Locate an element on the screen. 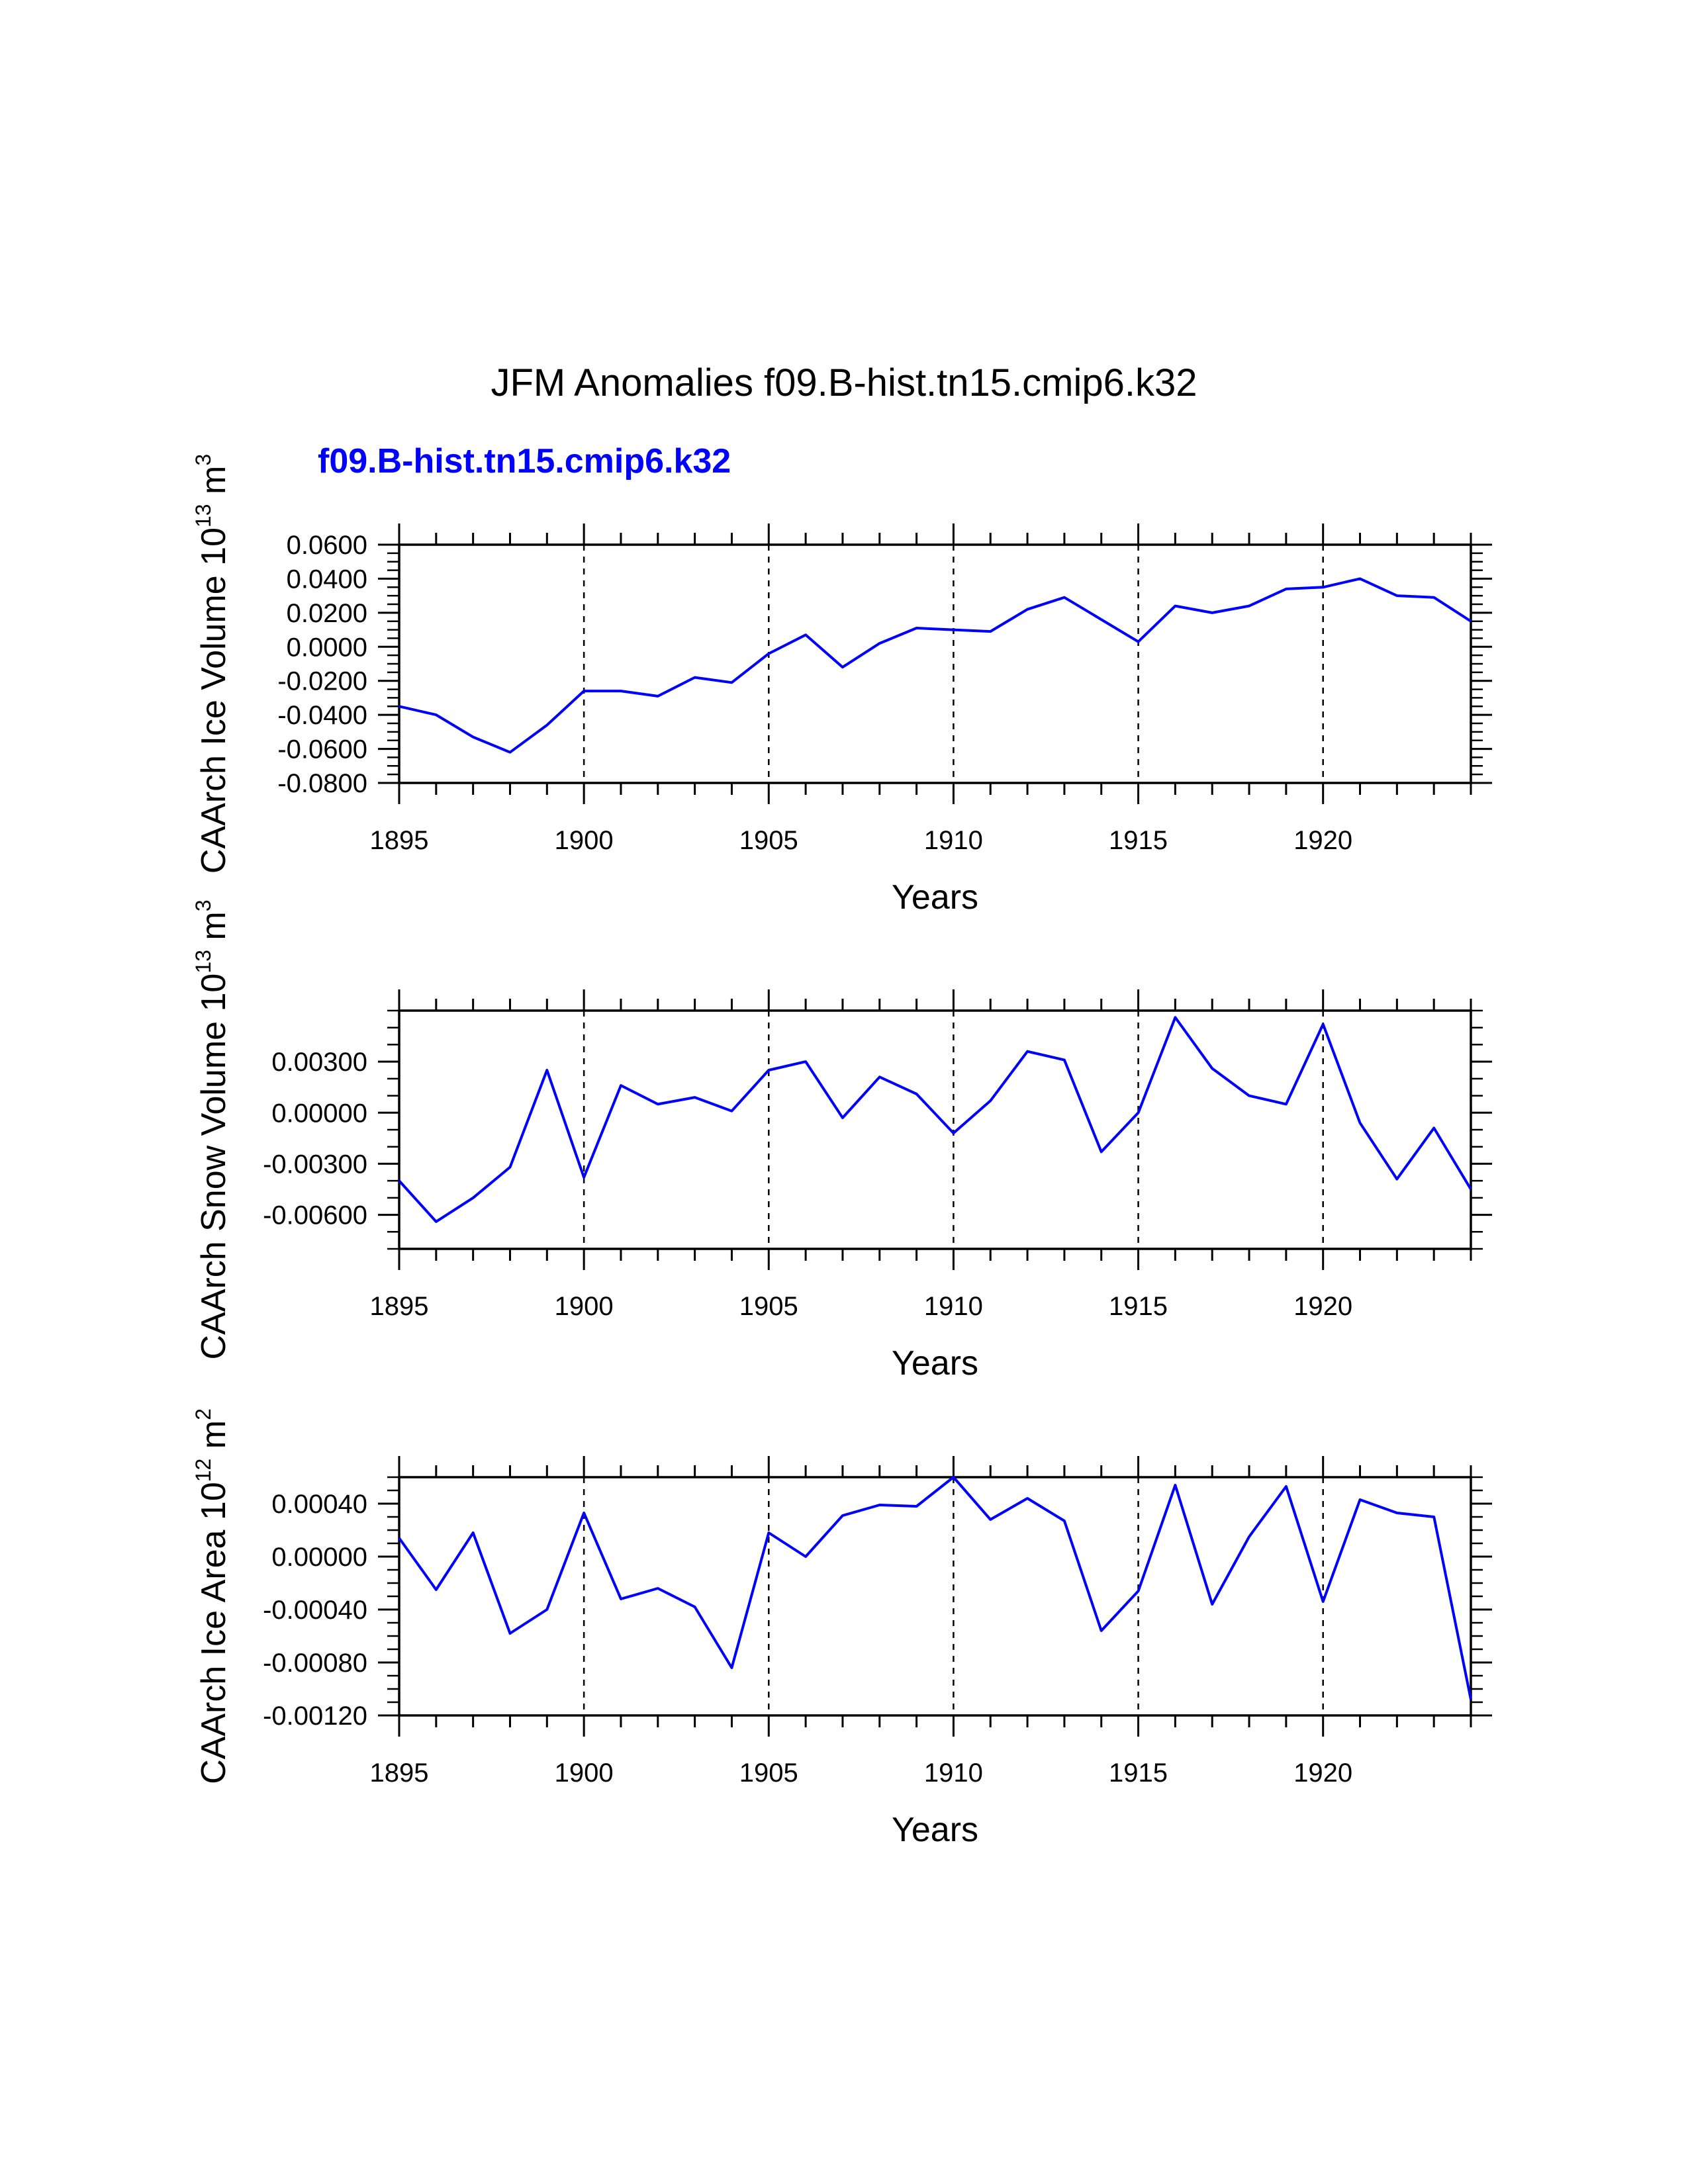  chart-1-y-tick-label: 0.0200 is located at coordinates (327, 613).